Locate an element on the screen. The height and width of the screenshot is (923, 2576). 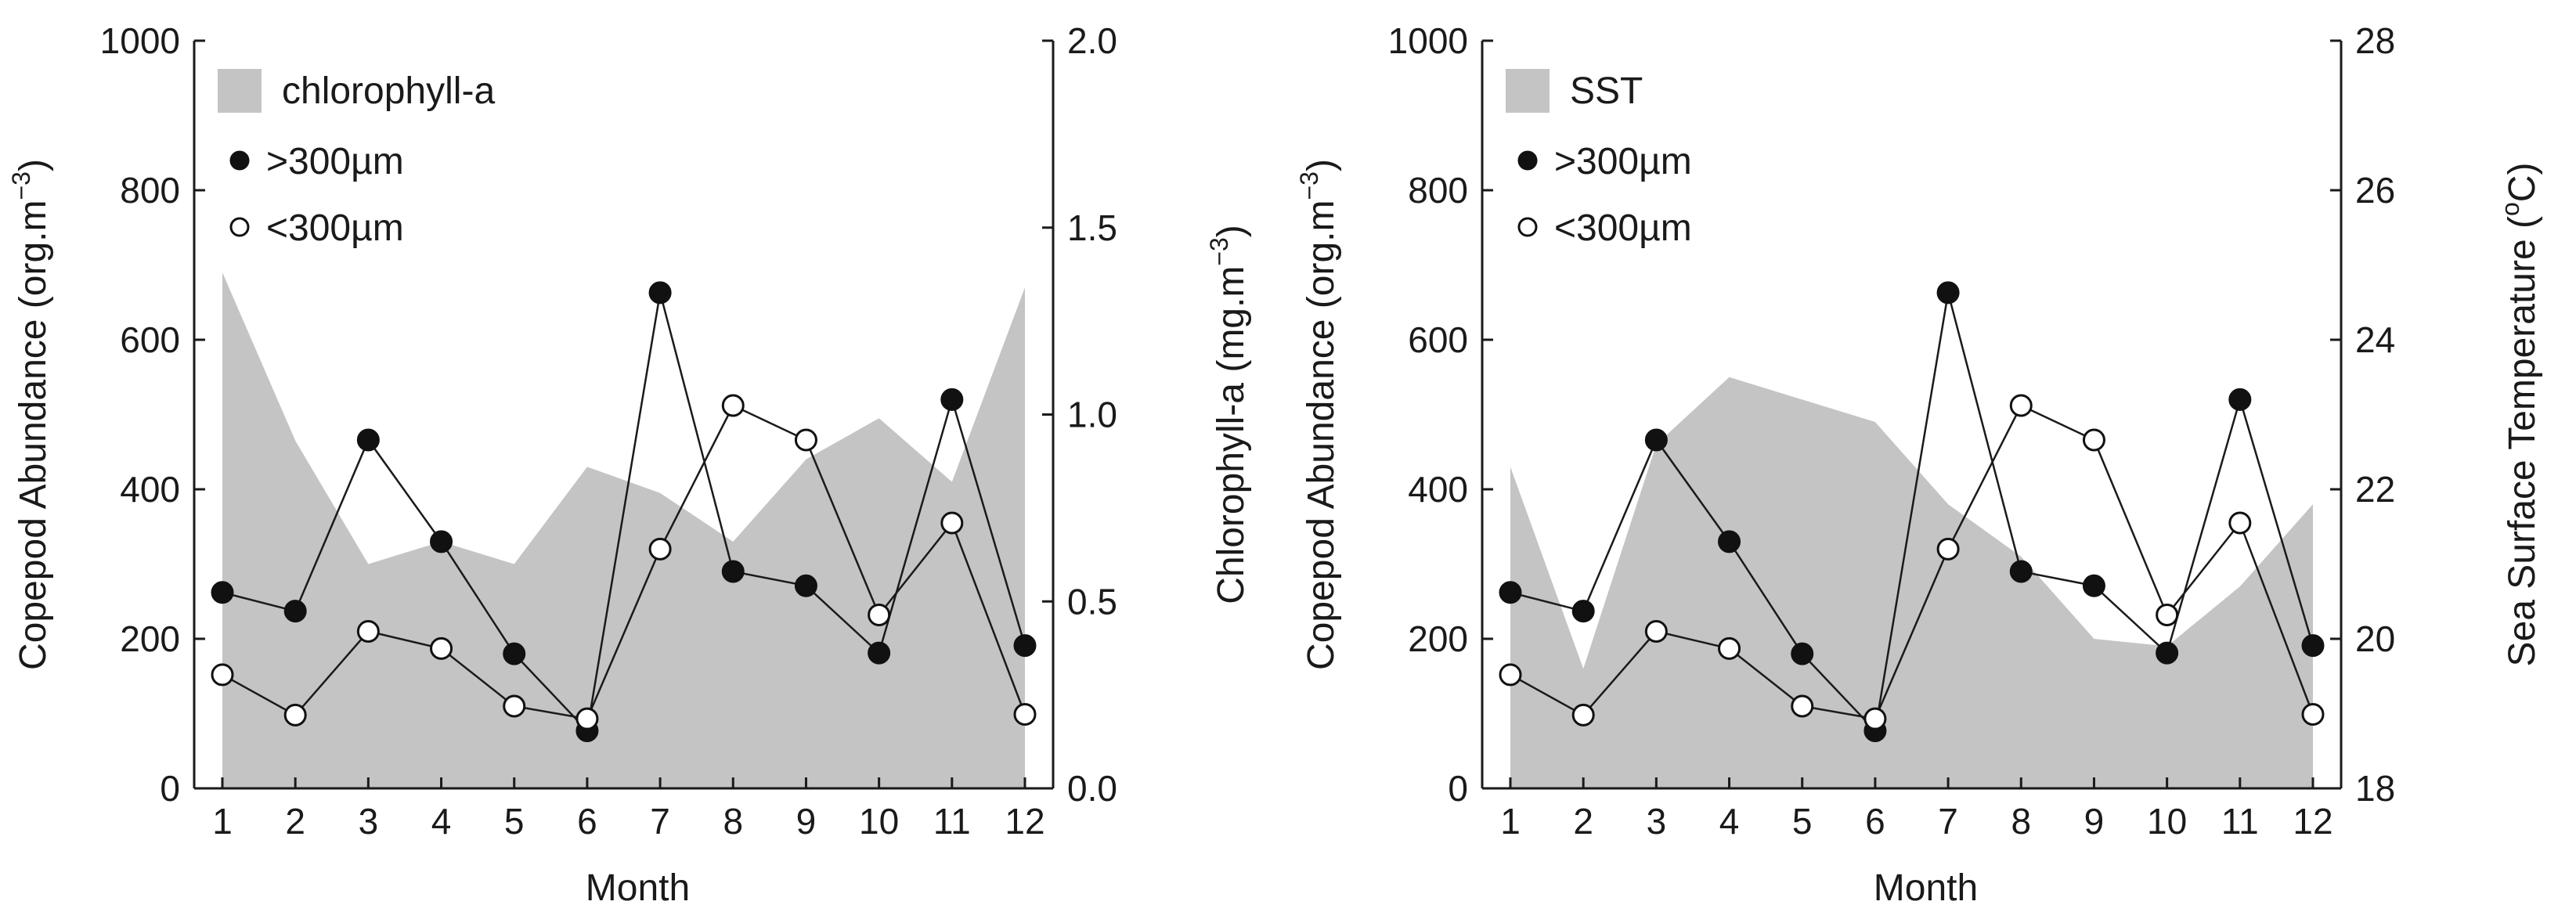
legend-swatch-area is located at coordinates (240, 91).